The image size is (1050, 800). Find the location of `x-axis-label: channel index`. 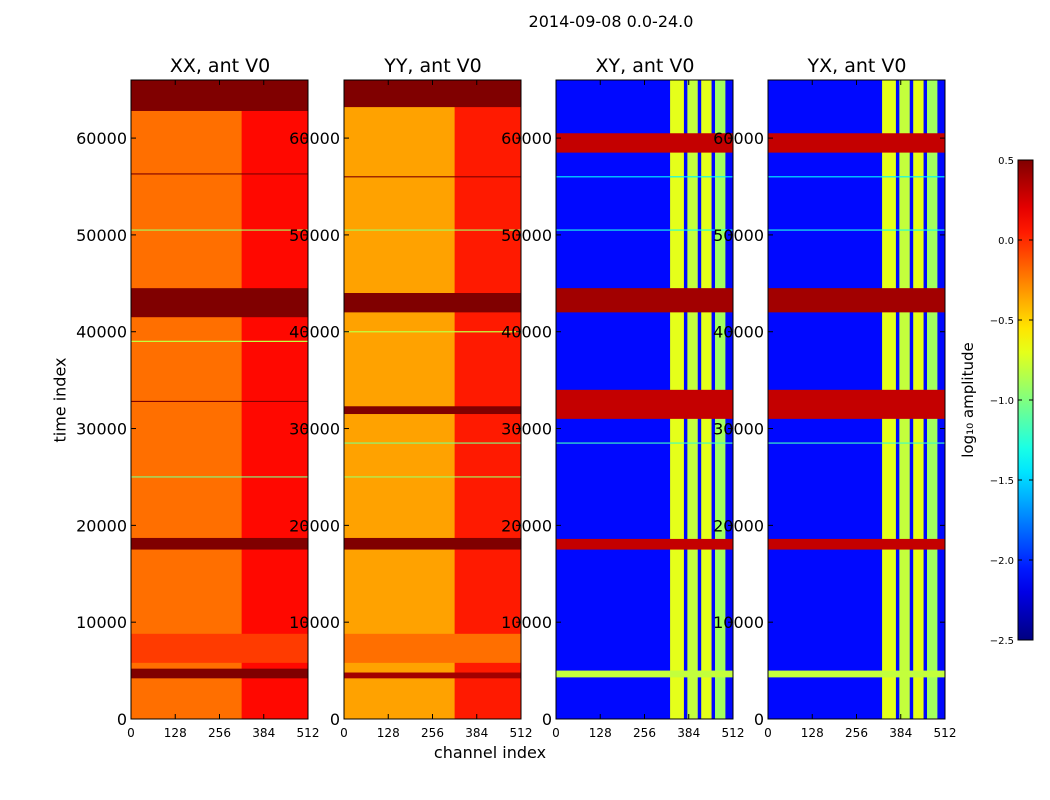

x-axis-label: channel index is located at coordinates (490, 752).